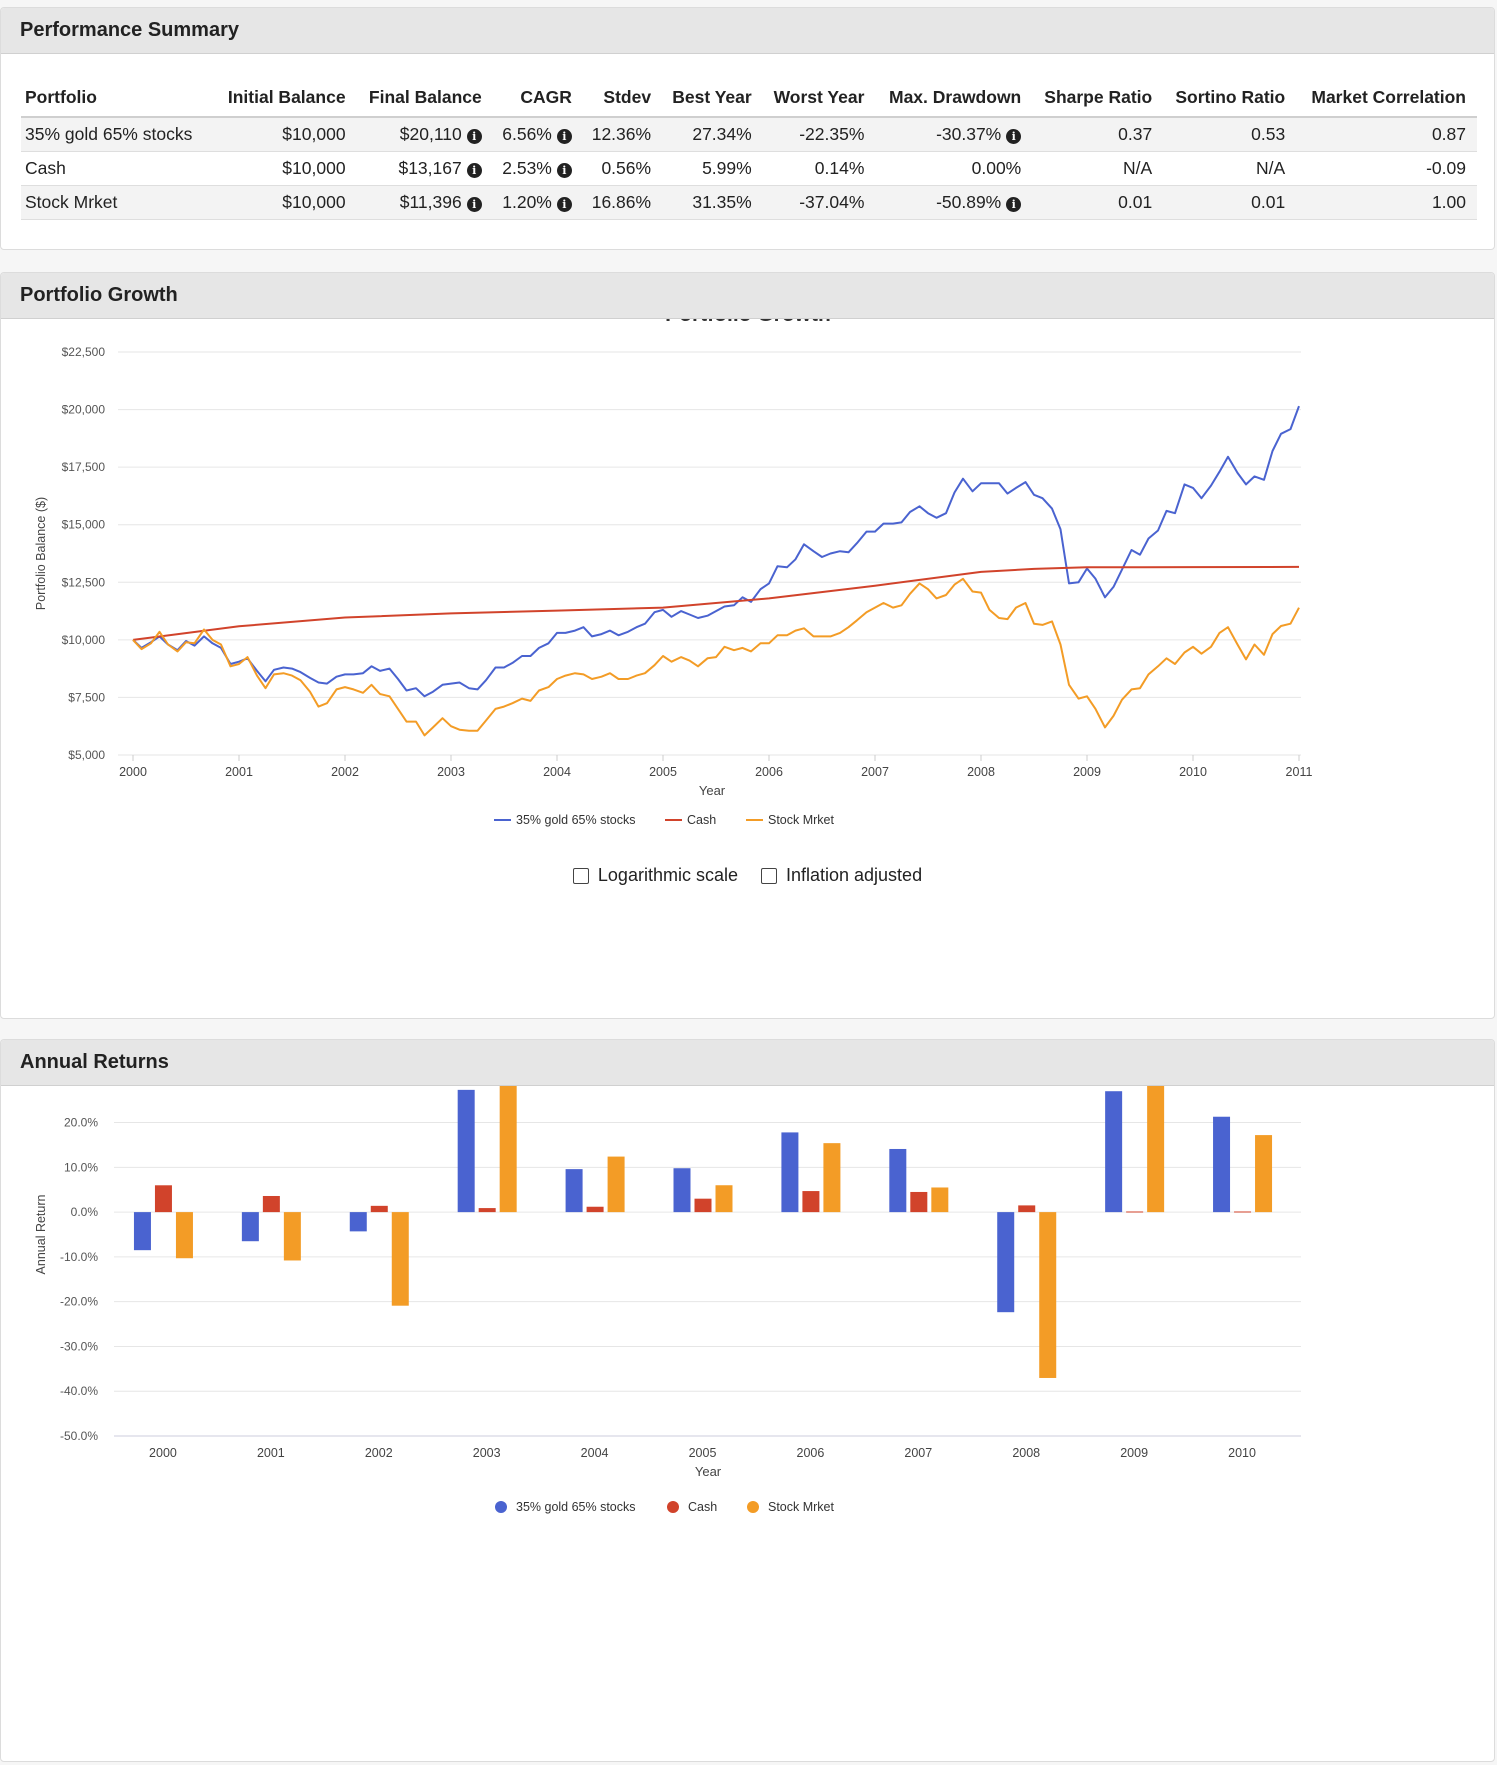  What do you see at coordinates (71, 202) in the screenshot?
I see `cell-value: Stock Mrket` at bounding box center [71, 202].